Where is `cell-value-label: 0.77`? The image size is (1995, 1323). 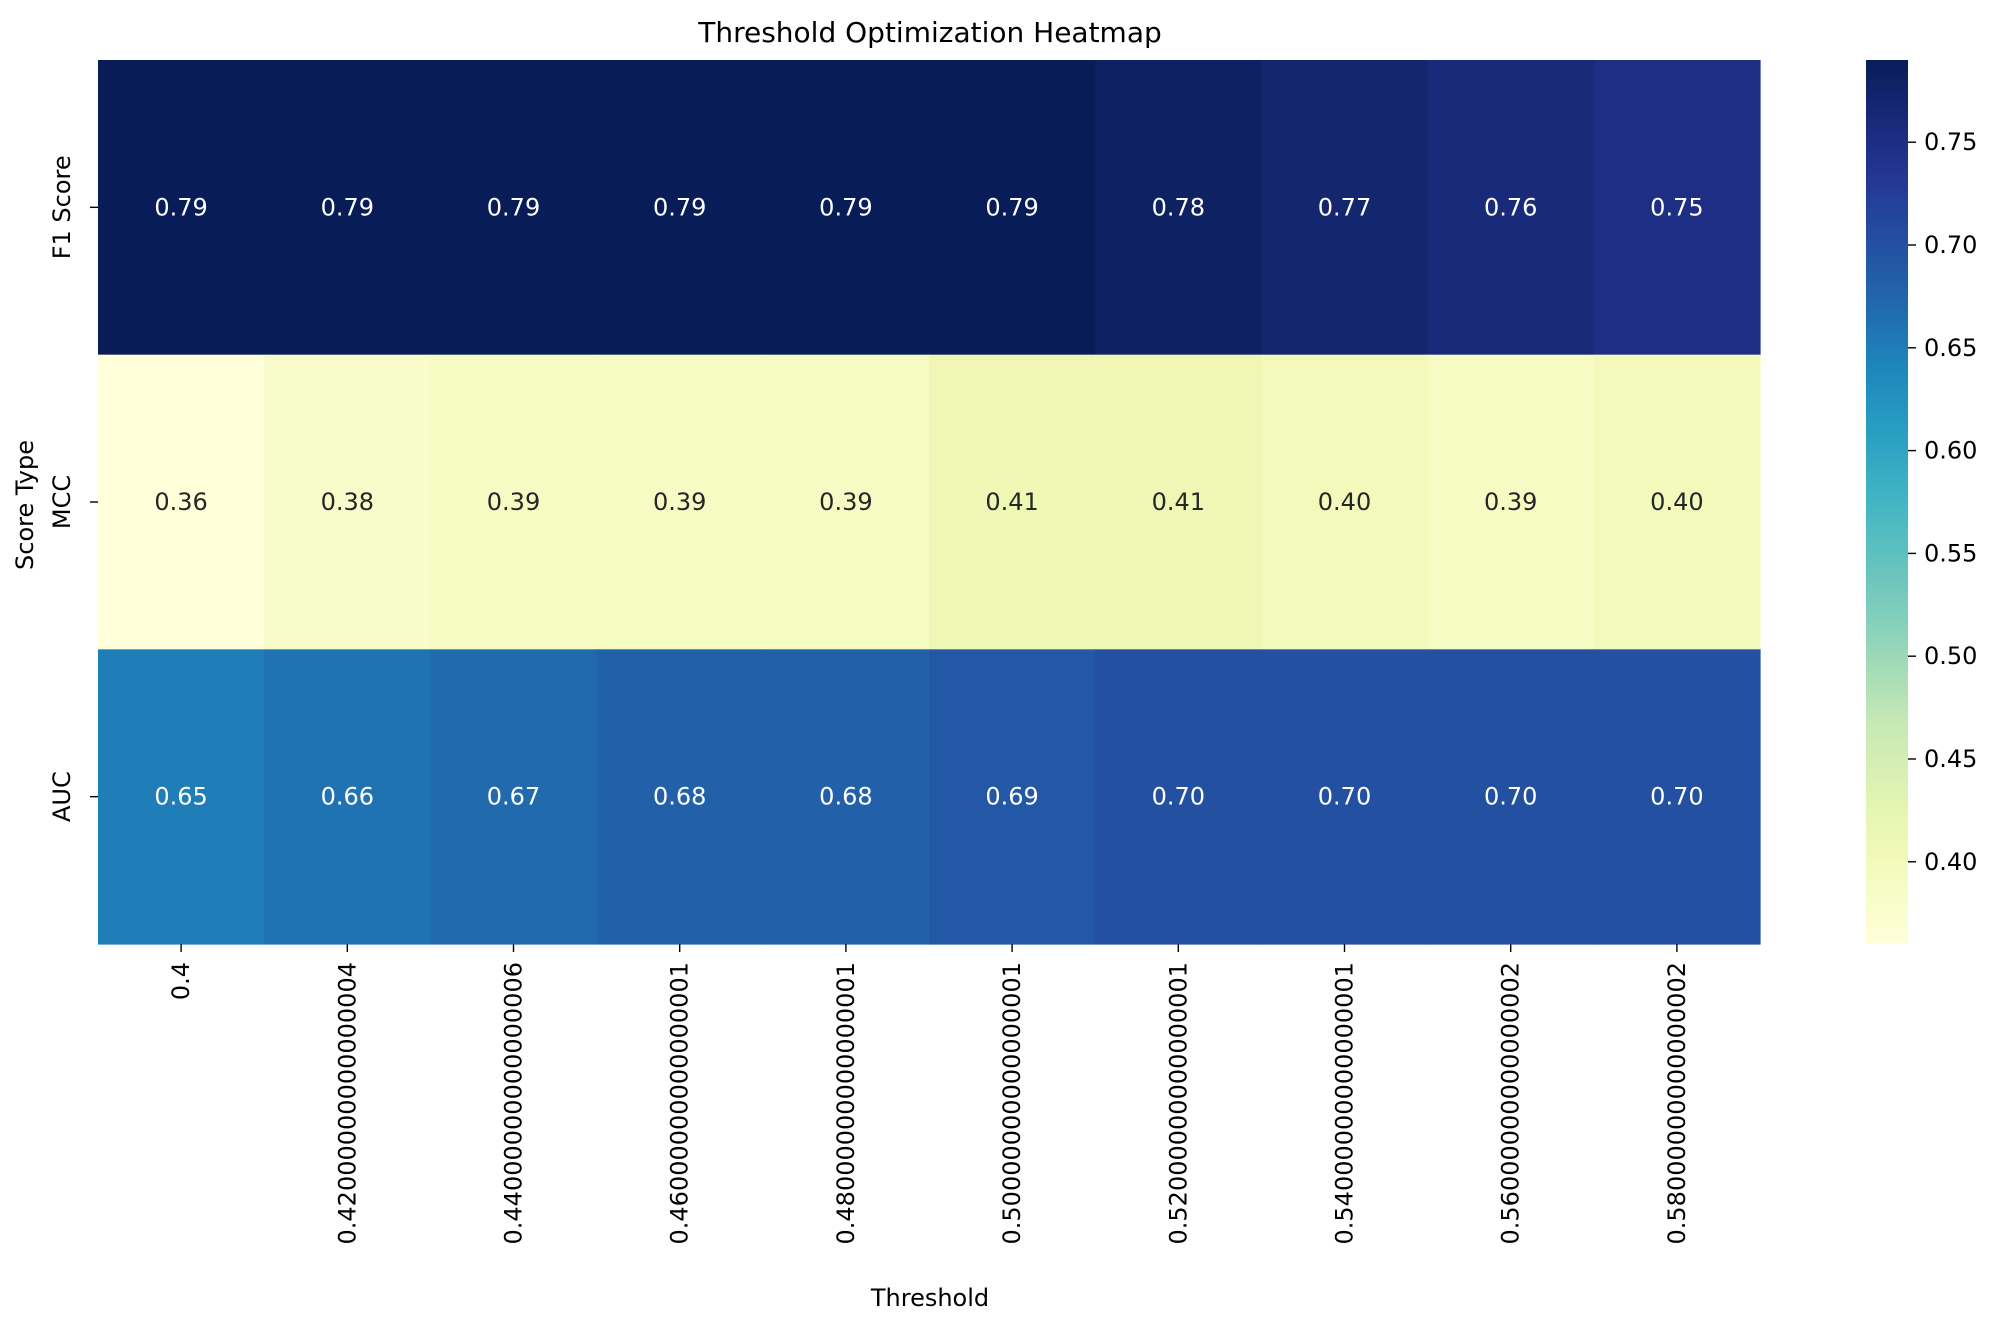
cell-value-label: 0.77 is located at coordinates (1344, 207).